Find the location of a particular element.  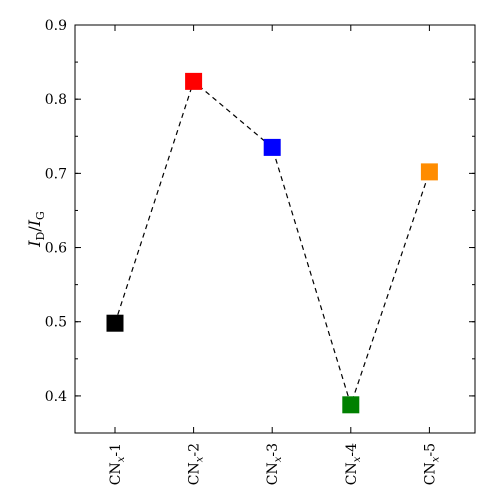

x-tick-label: CNx-4 is located at coordinates (353, 464).